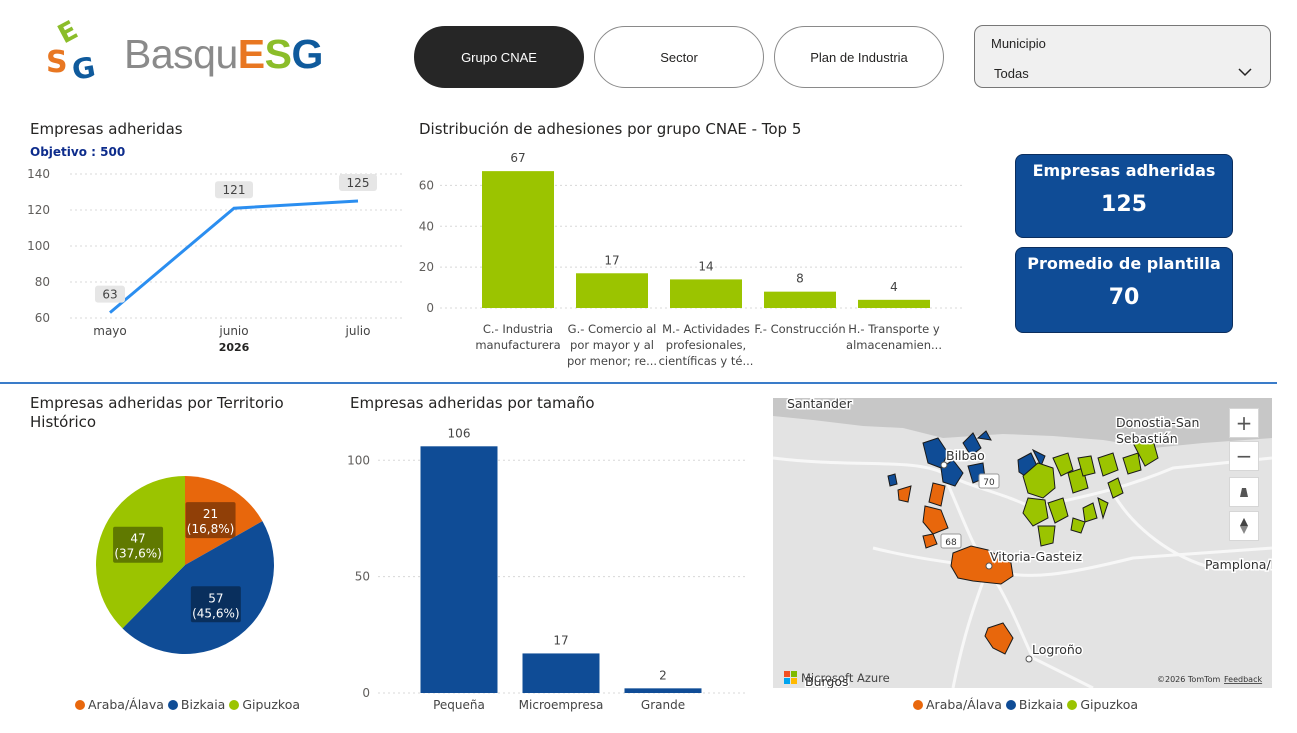 The height and width of the screenshot is (733, 1297). What do you see at coordinates (517, 158) in the screenshot?
I see `data-label: 67` at bounding box center [517, 158].